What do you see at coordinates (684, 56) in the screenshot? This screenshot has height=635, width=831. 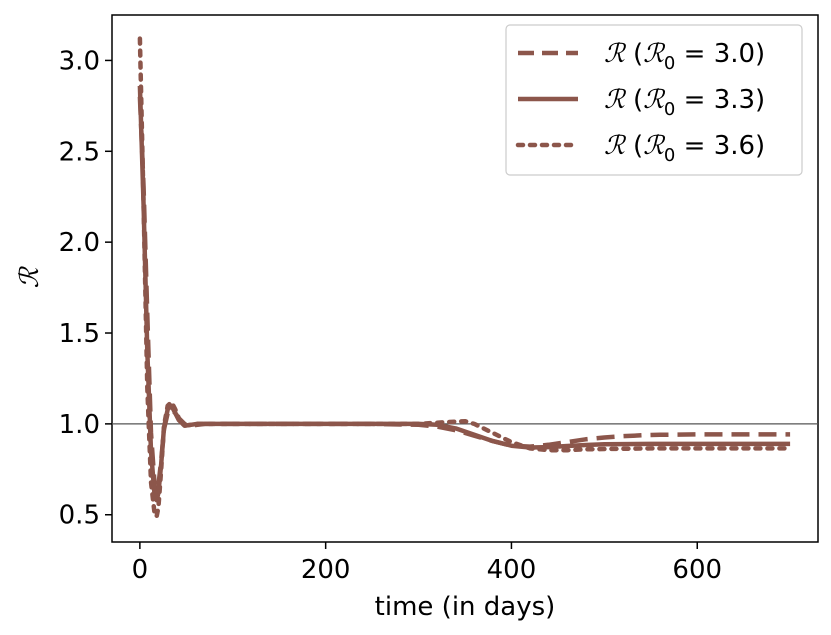 I see `legend-label: ℛ (ℛ0 = 3.0)` at bounding box center [684, 56].